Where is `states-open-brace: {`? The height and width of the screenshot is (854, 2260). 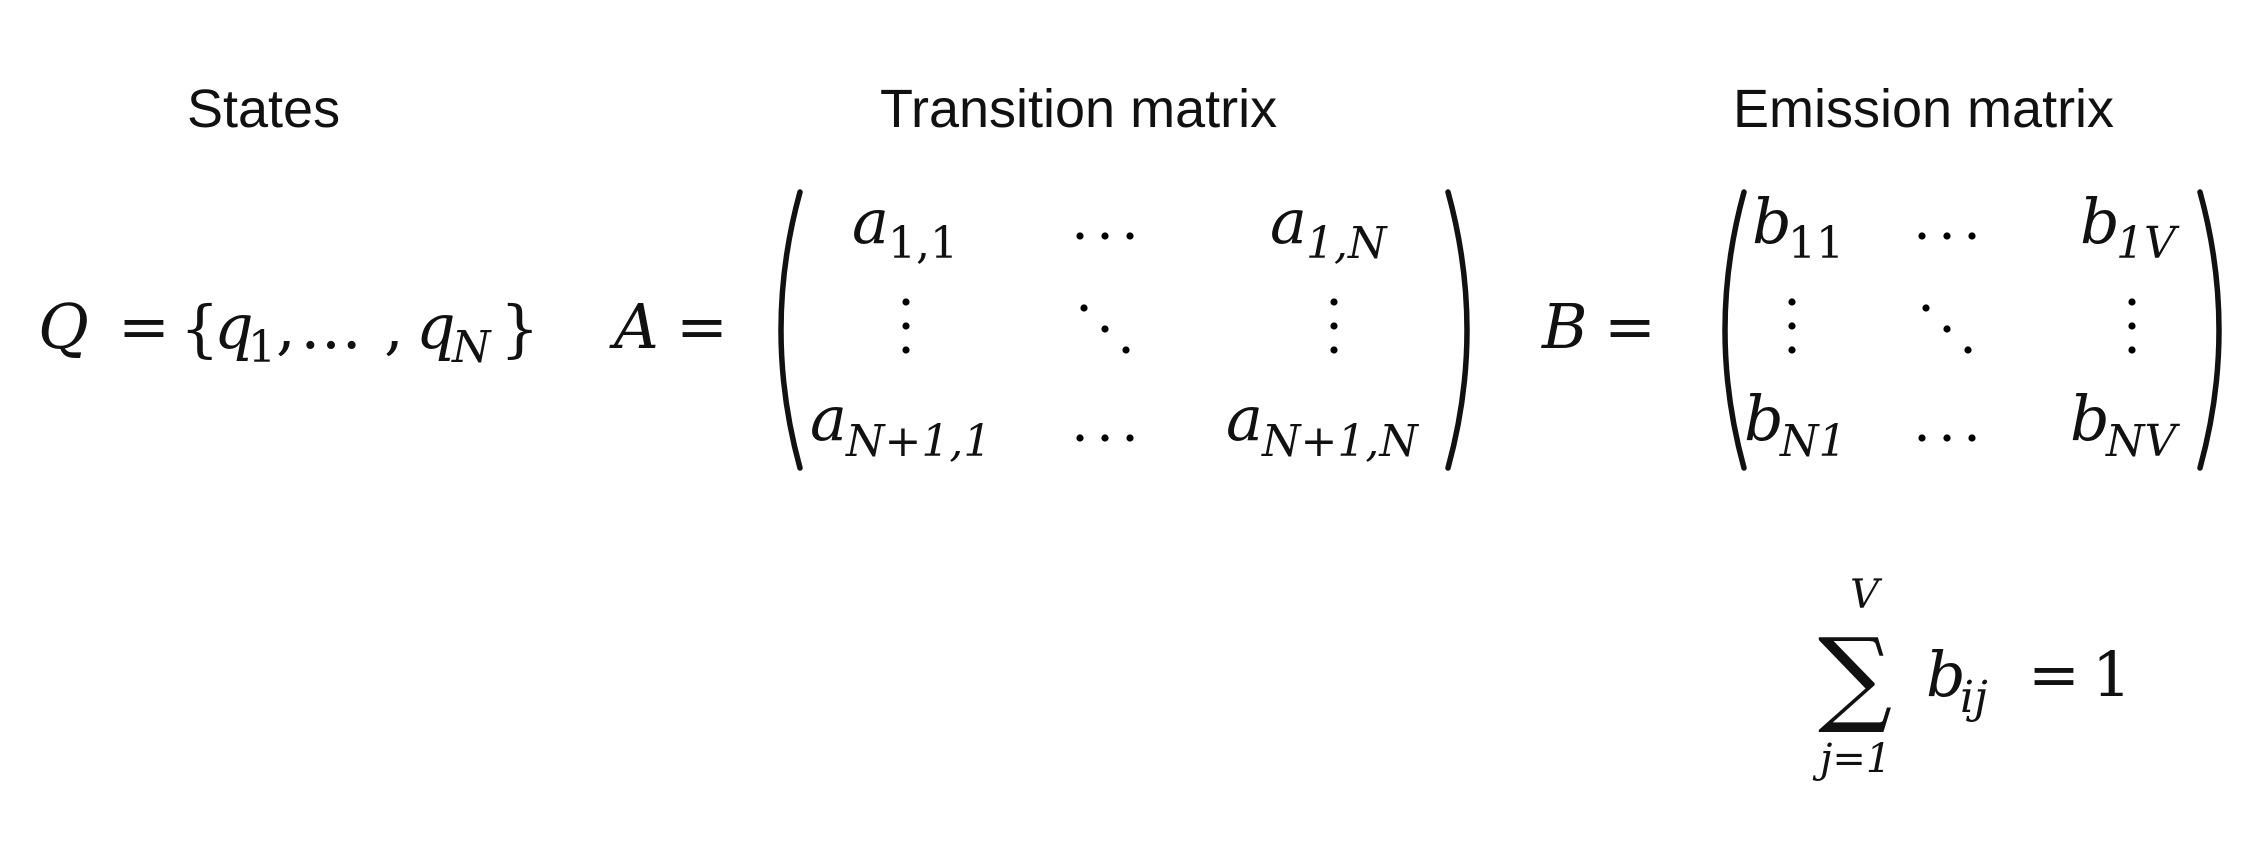
states-open-brace: { is located at coordinates (199, 328).